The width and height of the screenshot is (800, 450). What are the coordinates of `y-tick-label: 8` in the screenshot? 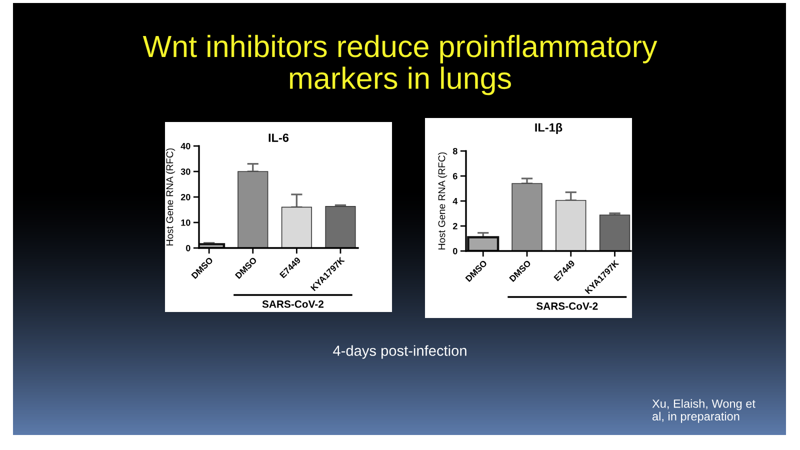 It's located at (455, 151).